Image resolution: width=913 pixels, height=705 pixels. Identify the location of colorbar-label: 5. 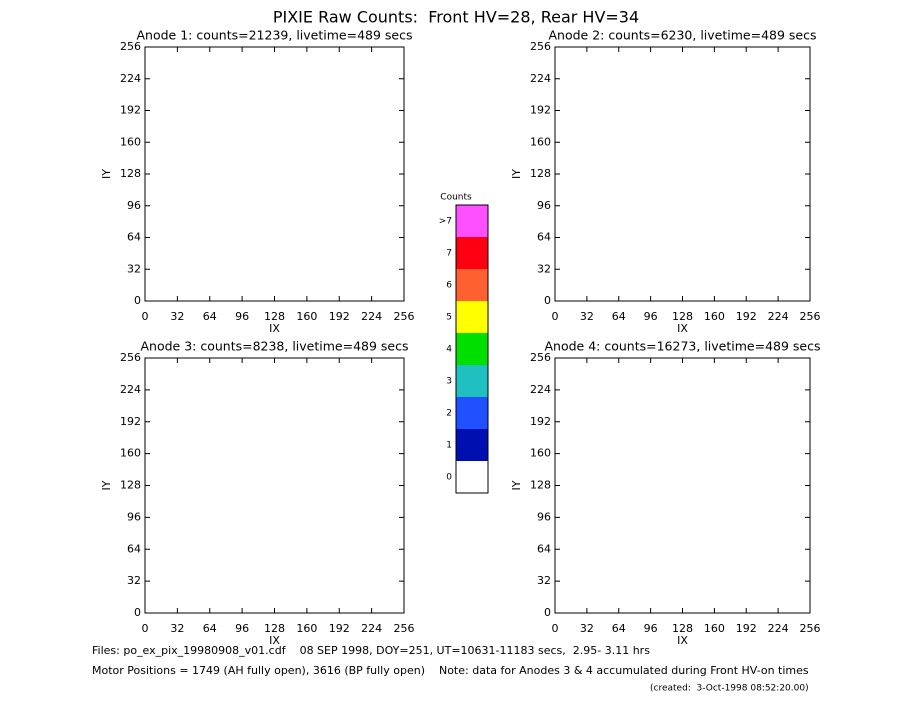
(449, 318).